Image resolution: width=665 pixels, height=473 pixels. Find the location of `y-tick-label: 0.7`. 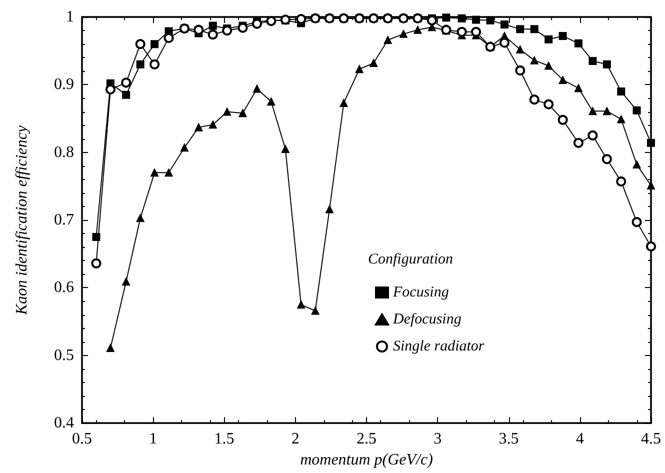

y-tick-label: 0.7 is located at coordinates (64, 220).